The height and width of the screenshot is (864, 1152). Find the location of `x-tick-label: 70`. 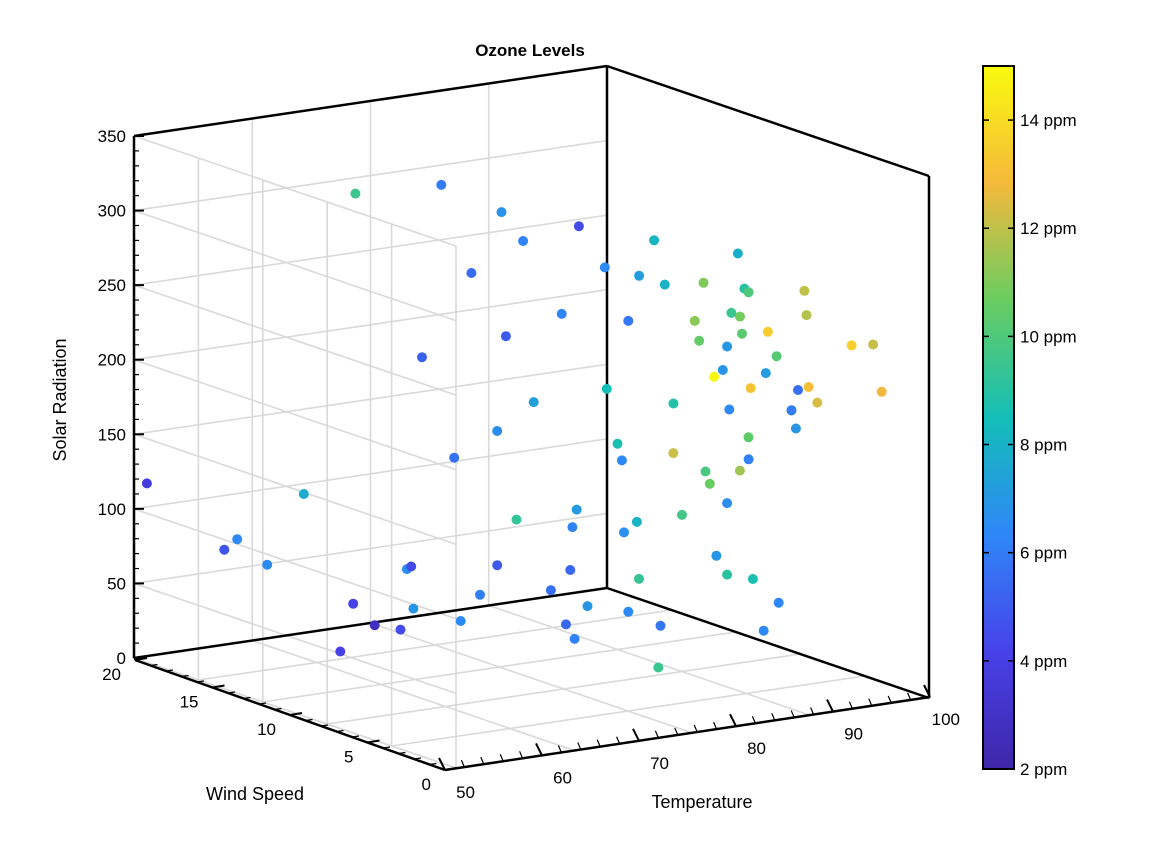

x-tick-label: 70 is located at coordinates (659, 763).